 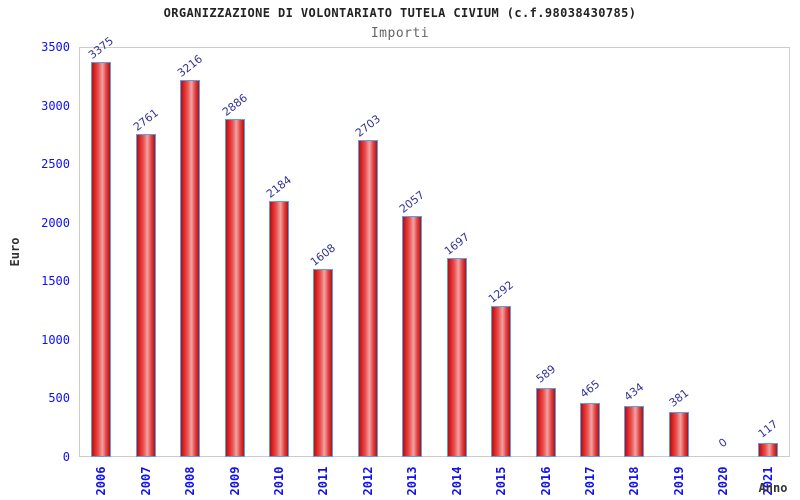 What do you see at coordinates (545, 481) in the screenshot?
I see `x-tick-label: 2016` at bounding box center [545, 481].